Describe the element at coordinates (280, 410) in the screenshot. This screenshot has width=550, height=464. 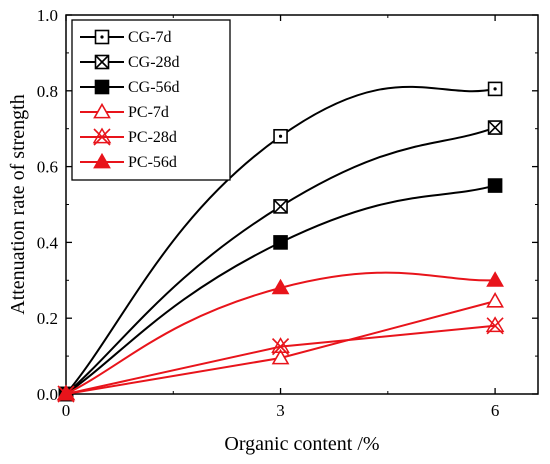
I see `x-tick-label: 3` at that location.